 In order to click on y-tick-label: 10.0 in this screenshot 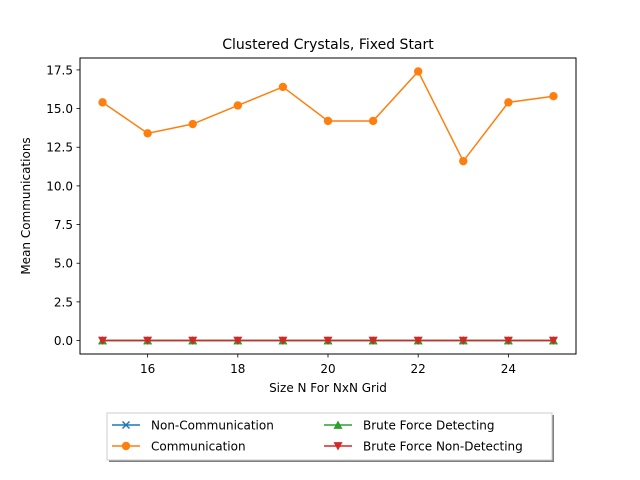, I will do `click(59, 186)`.